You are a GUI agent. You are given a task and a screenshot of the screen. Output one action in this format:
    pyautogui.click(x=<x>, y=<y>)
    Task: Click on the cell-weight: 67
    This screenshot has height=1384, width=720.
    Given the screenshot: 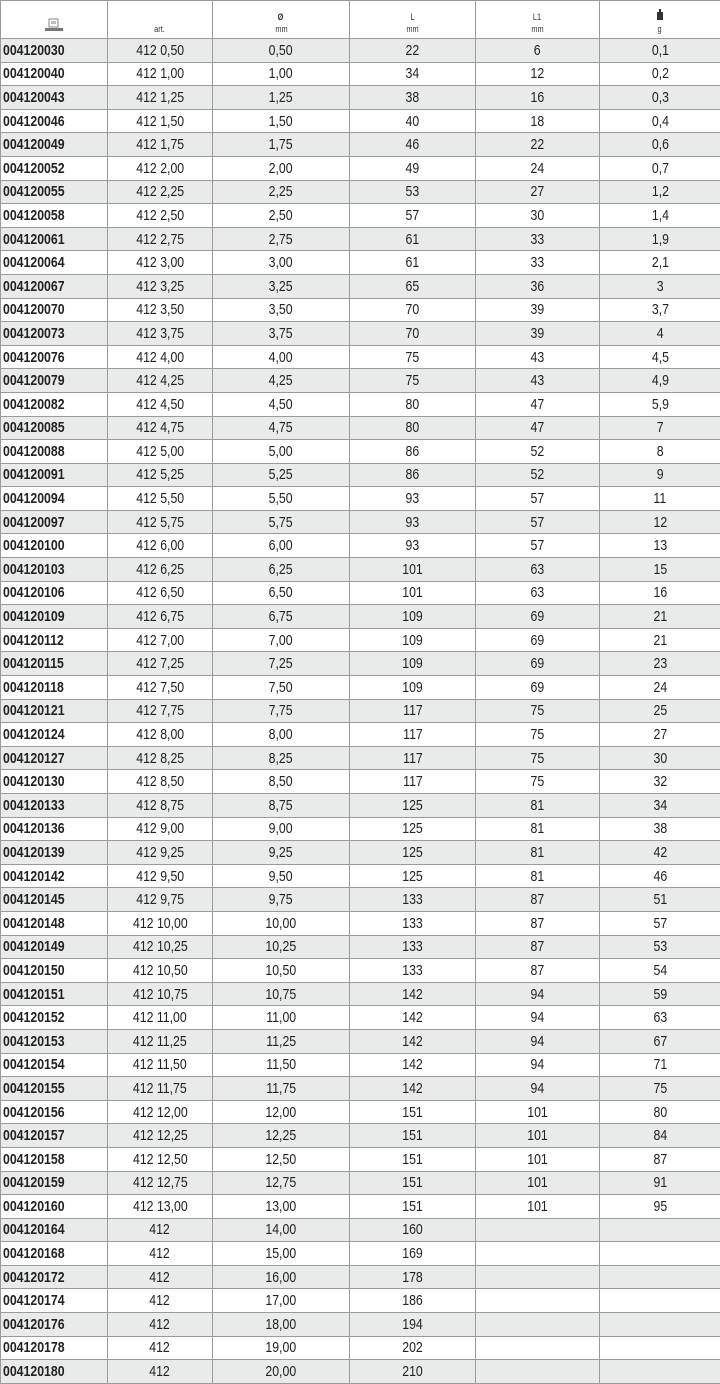 What is the action you would take?
    pyautogui.click(x=660, y=1041)
    